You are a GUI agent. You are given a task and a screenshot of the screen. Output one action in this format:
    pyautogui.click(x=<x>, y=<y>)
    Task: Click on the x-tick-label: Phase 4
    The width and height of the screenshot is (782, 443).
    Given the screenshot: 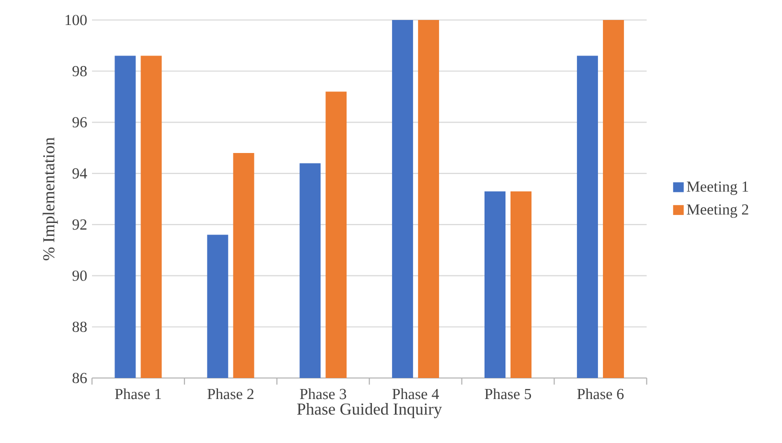 What is the action you would take?
    pyautogui.click(x=415, y=394)
    